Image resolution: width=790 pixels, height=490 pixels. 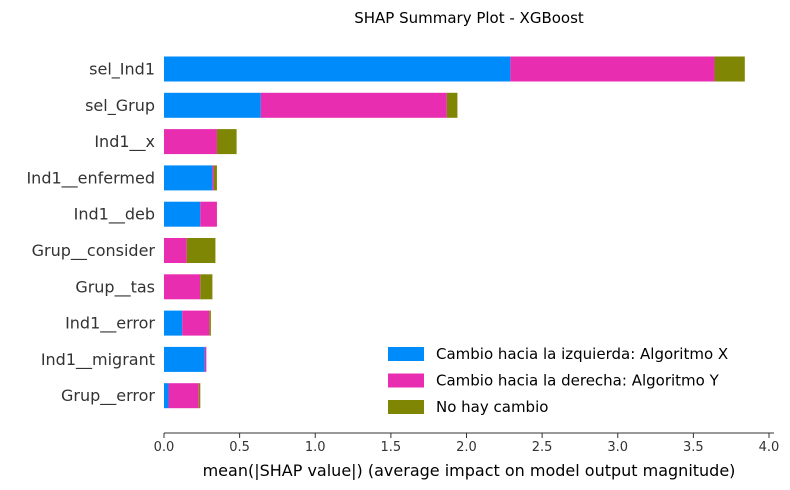 What do you see at coordinates (201, 250) in the screenshot?
I see `bar-Grup__consider-series-2` at bounding box center [201, 250].